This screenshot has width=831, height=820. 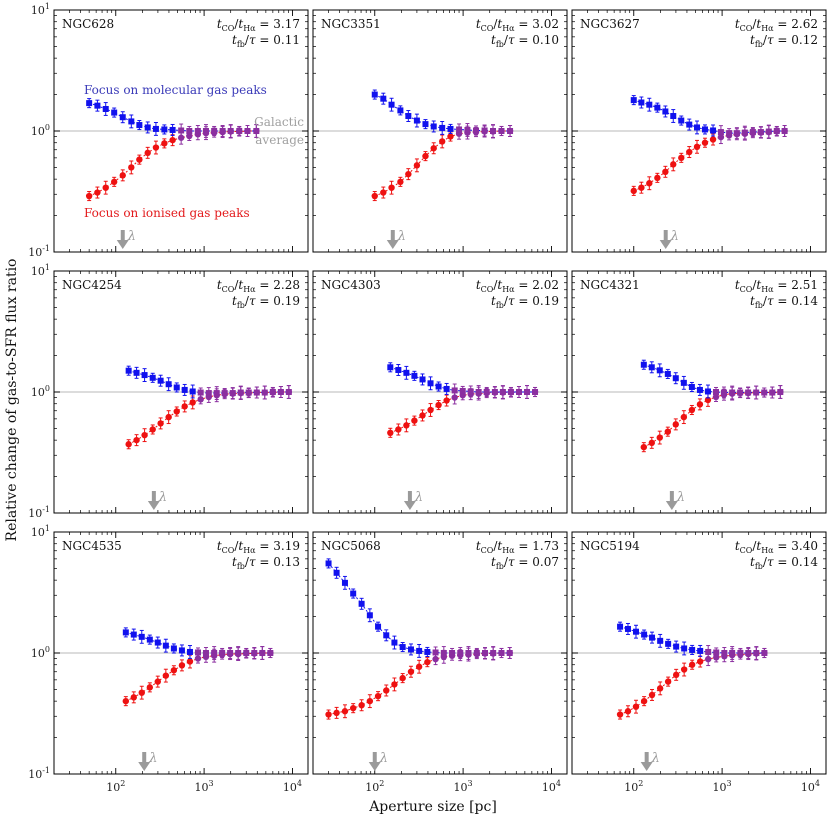 What do you see at coordinates (374, 786) in the screenshot?
I see `x-tick-label: 10²` at bounding box center [374, 786].